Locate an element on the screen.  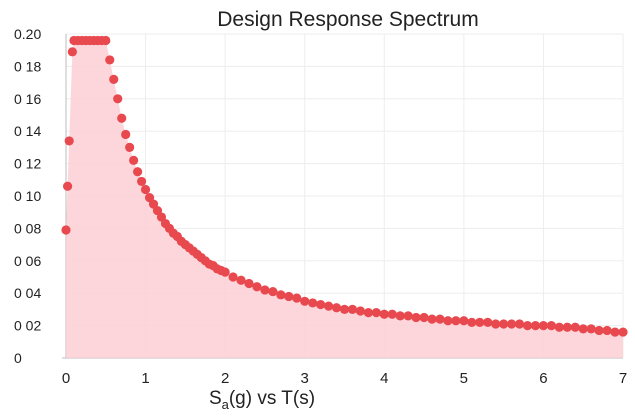
y-tick-label: 0 06 is located at coordinates (27, 261).